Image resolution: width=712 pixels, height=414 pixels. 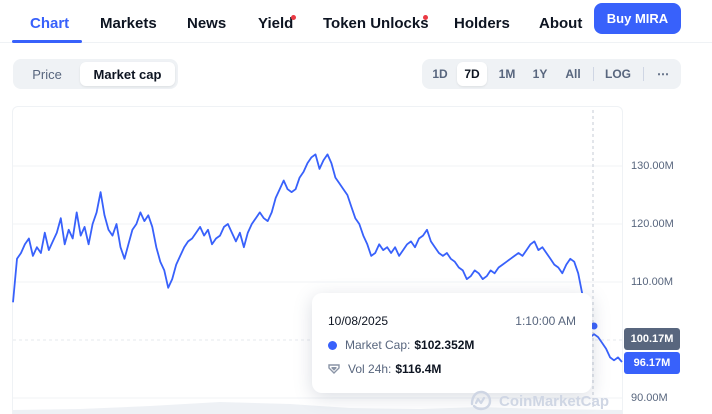 I want to click on tab-chart: Chart, so click(x=50, y=23).